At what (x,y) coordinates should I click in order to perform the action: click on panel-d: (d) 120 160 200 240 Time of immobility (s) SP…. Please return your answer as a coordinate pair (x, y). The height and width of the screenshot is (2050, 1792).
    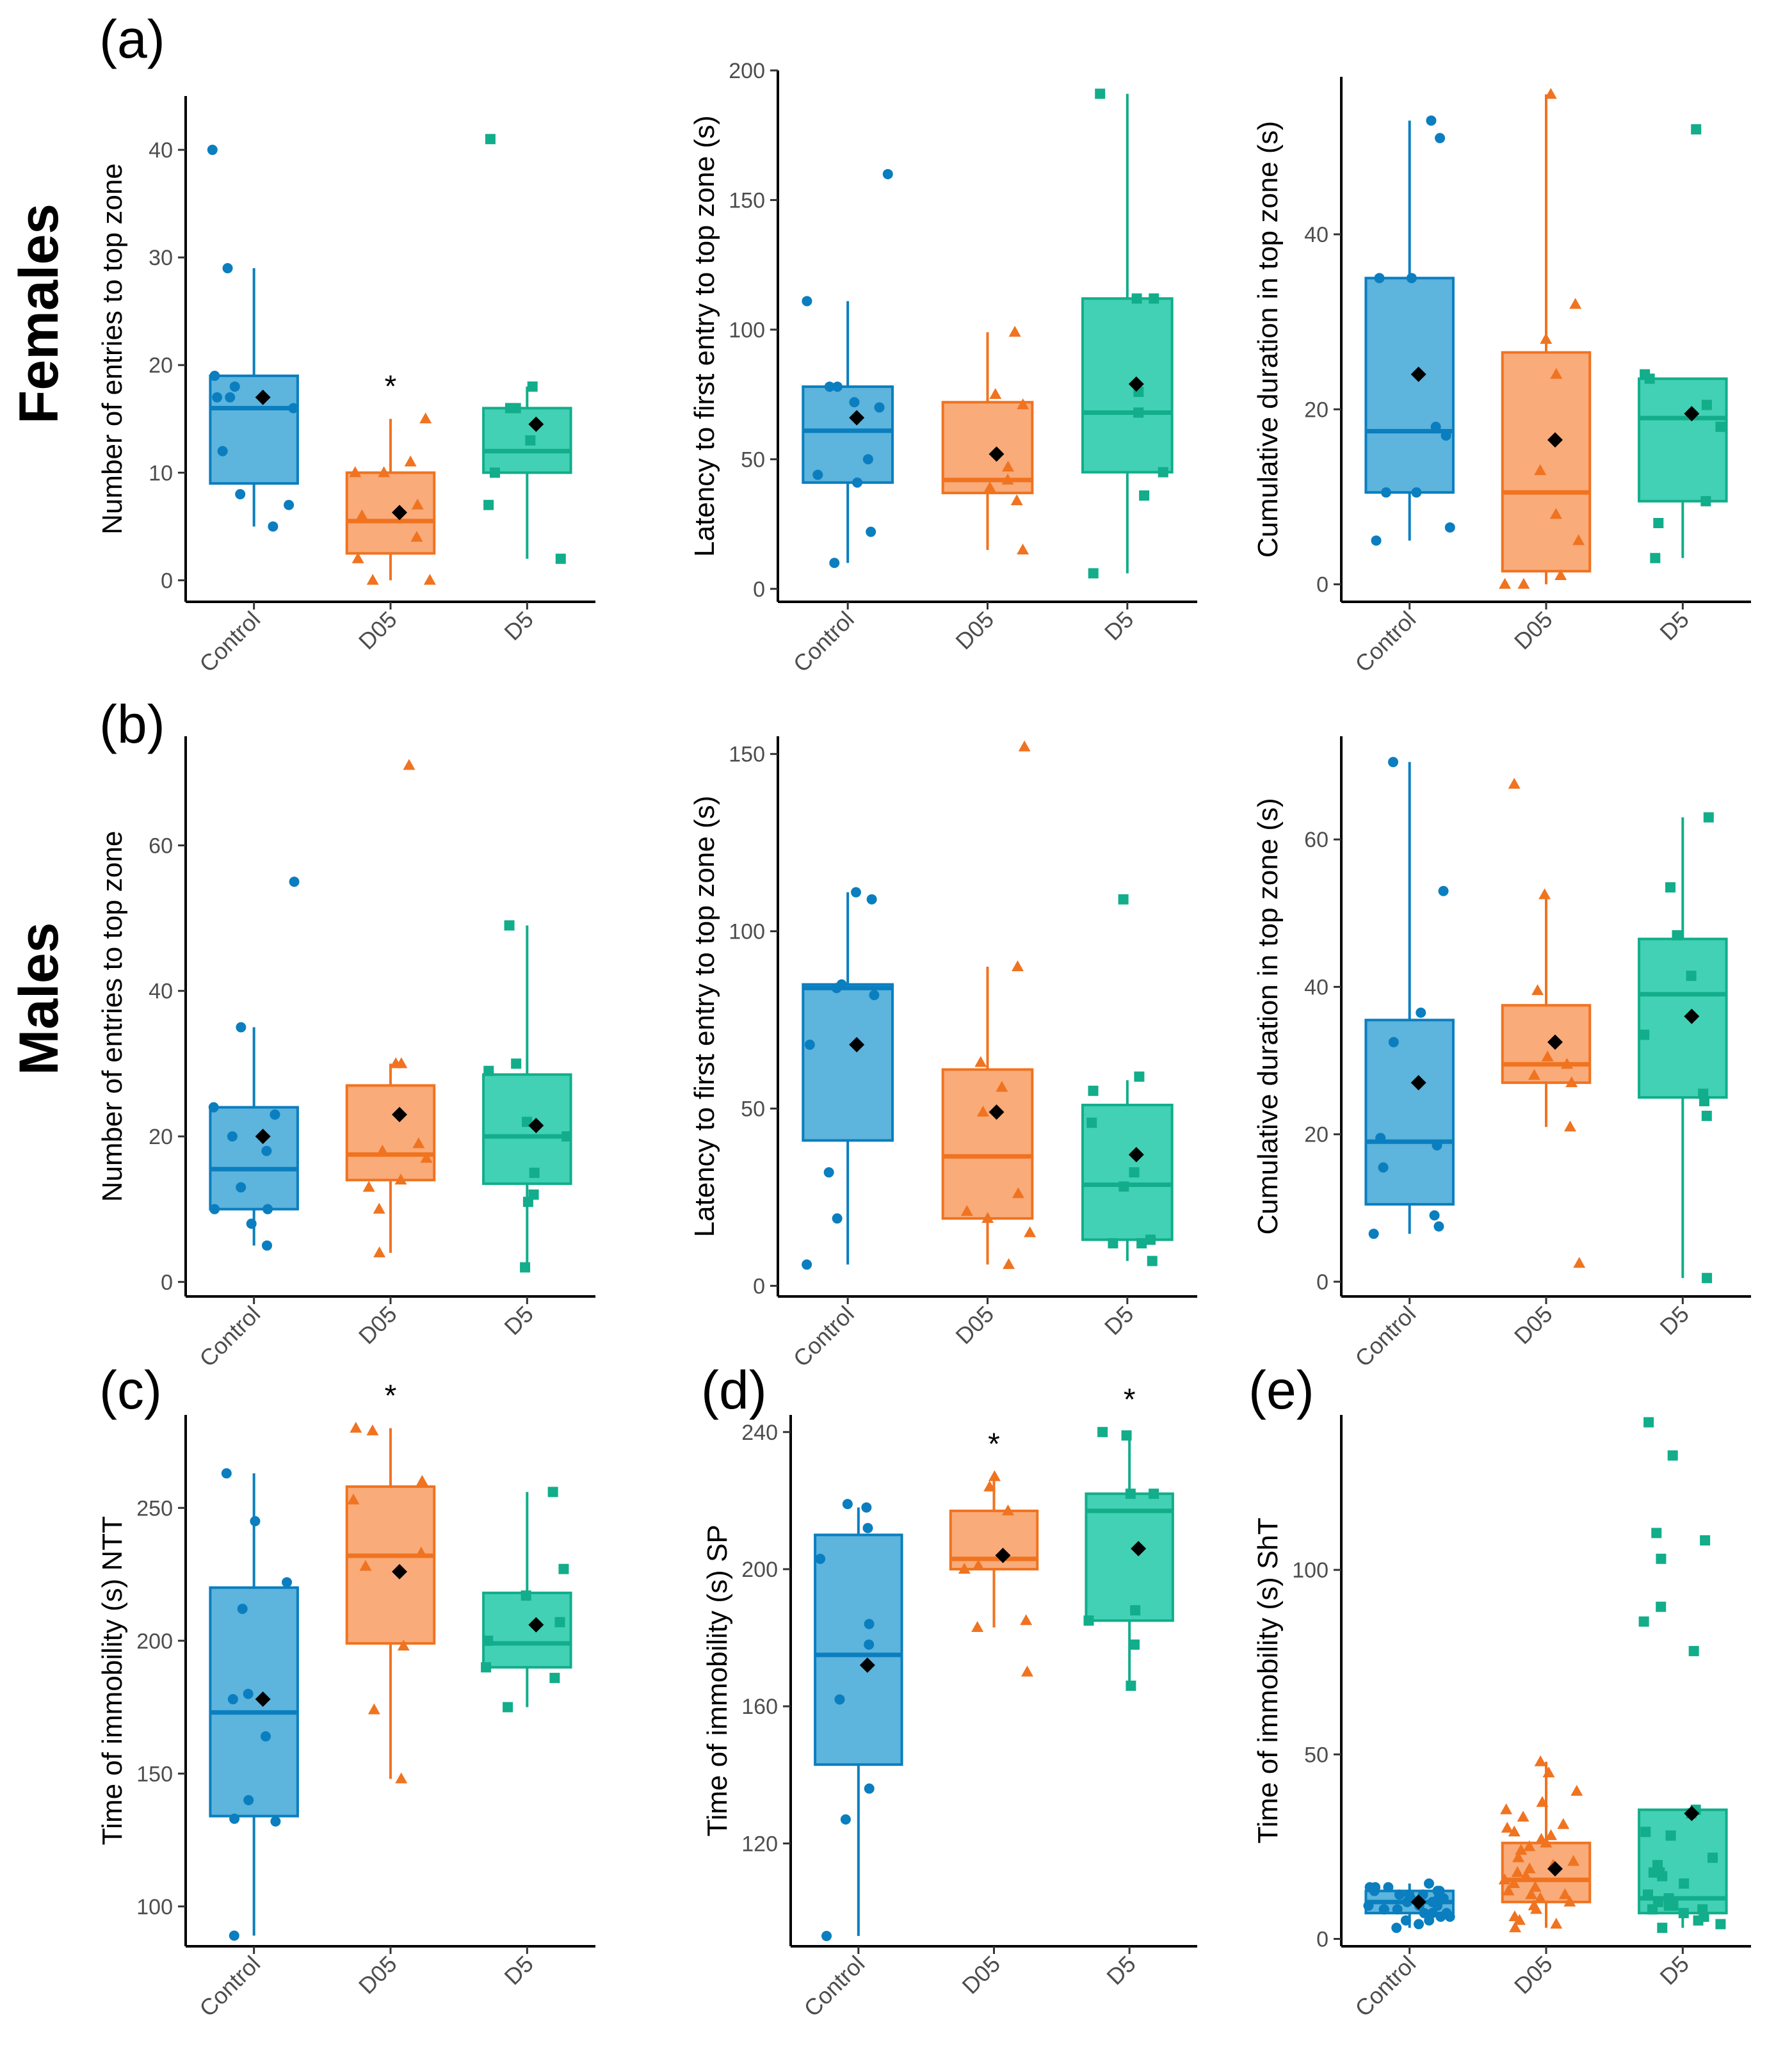
    Looking at the image, I should click on (949, 1691).